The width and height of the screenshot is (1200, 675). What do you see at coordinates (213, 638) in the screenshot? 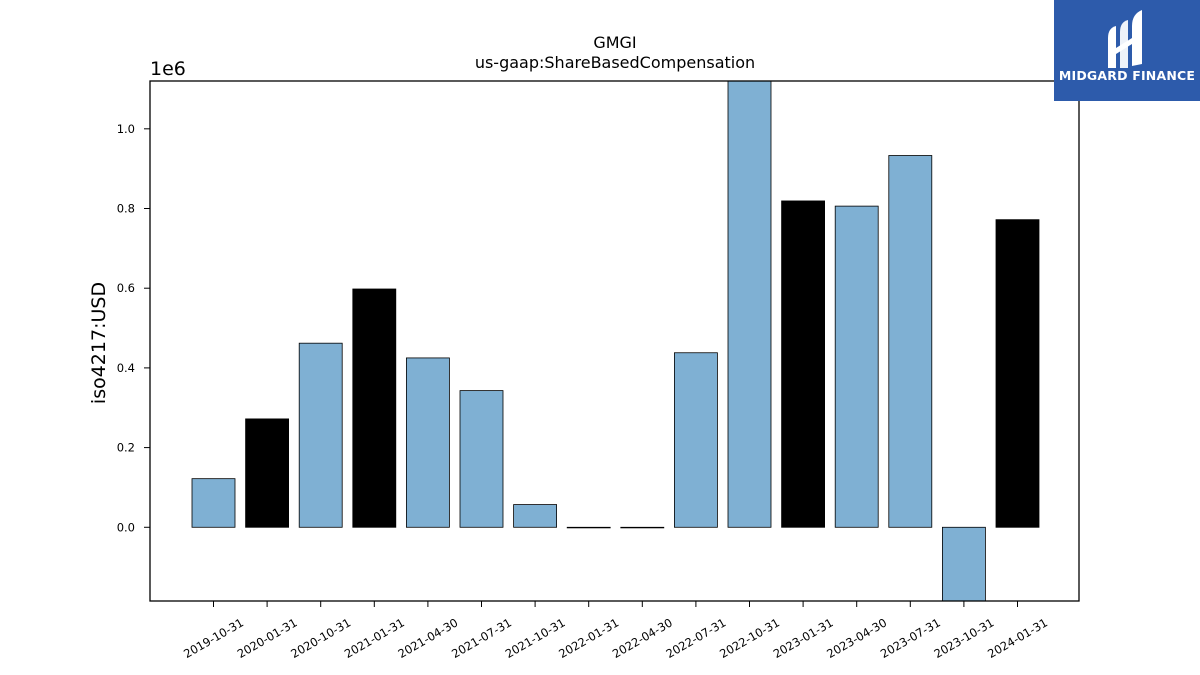
I see `x-tick-label: 2019-10-31` at bounding box center [213, 638].